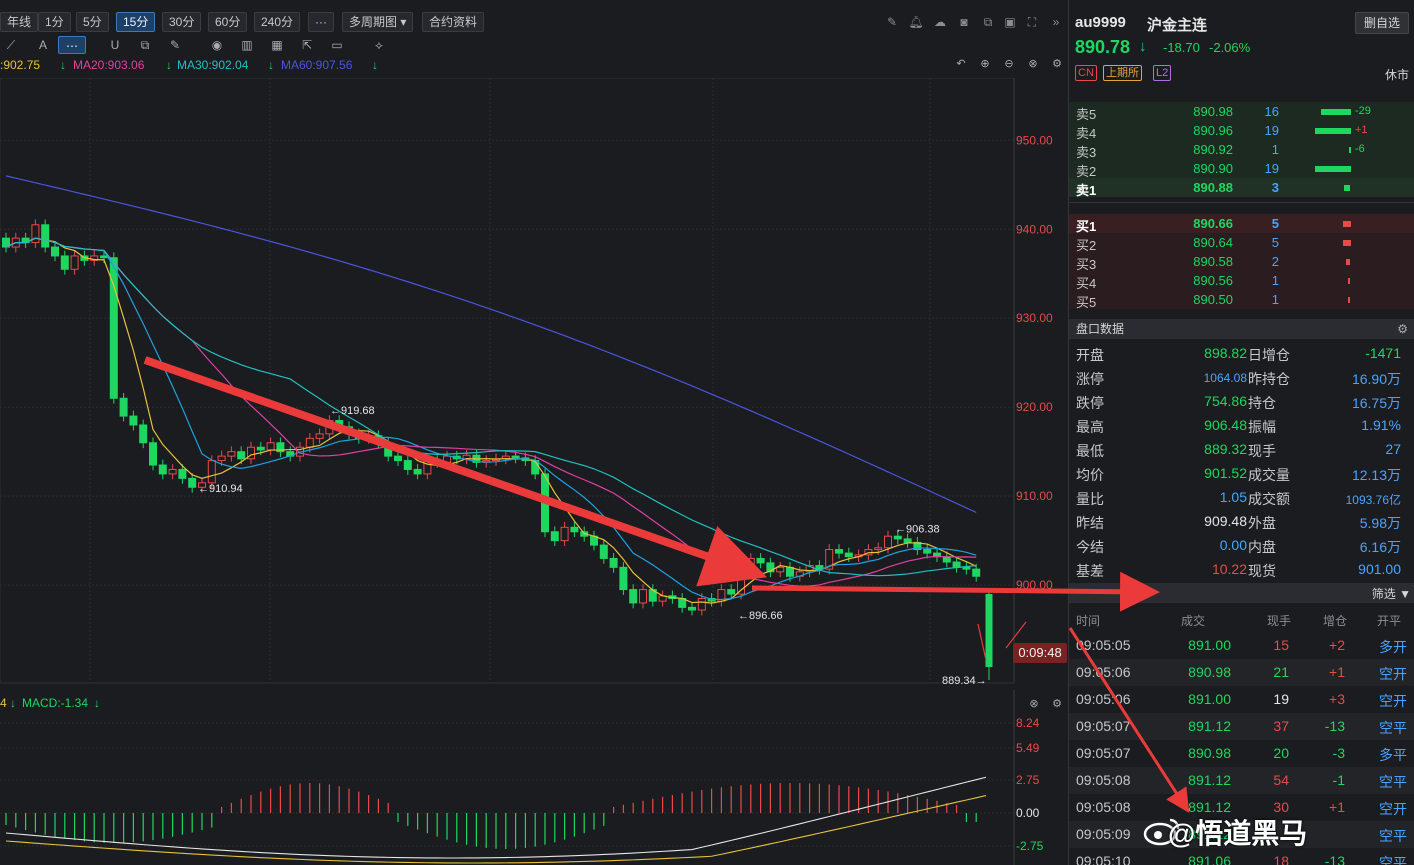 This screenshot has height=865, width=1414. Describe the element at coordinates (1241, 300) in the screenshot. I see `bid-row: 买5 890.50 1` at that location.